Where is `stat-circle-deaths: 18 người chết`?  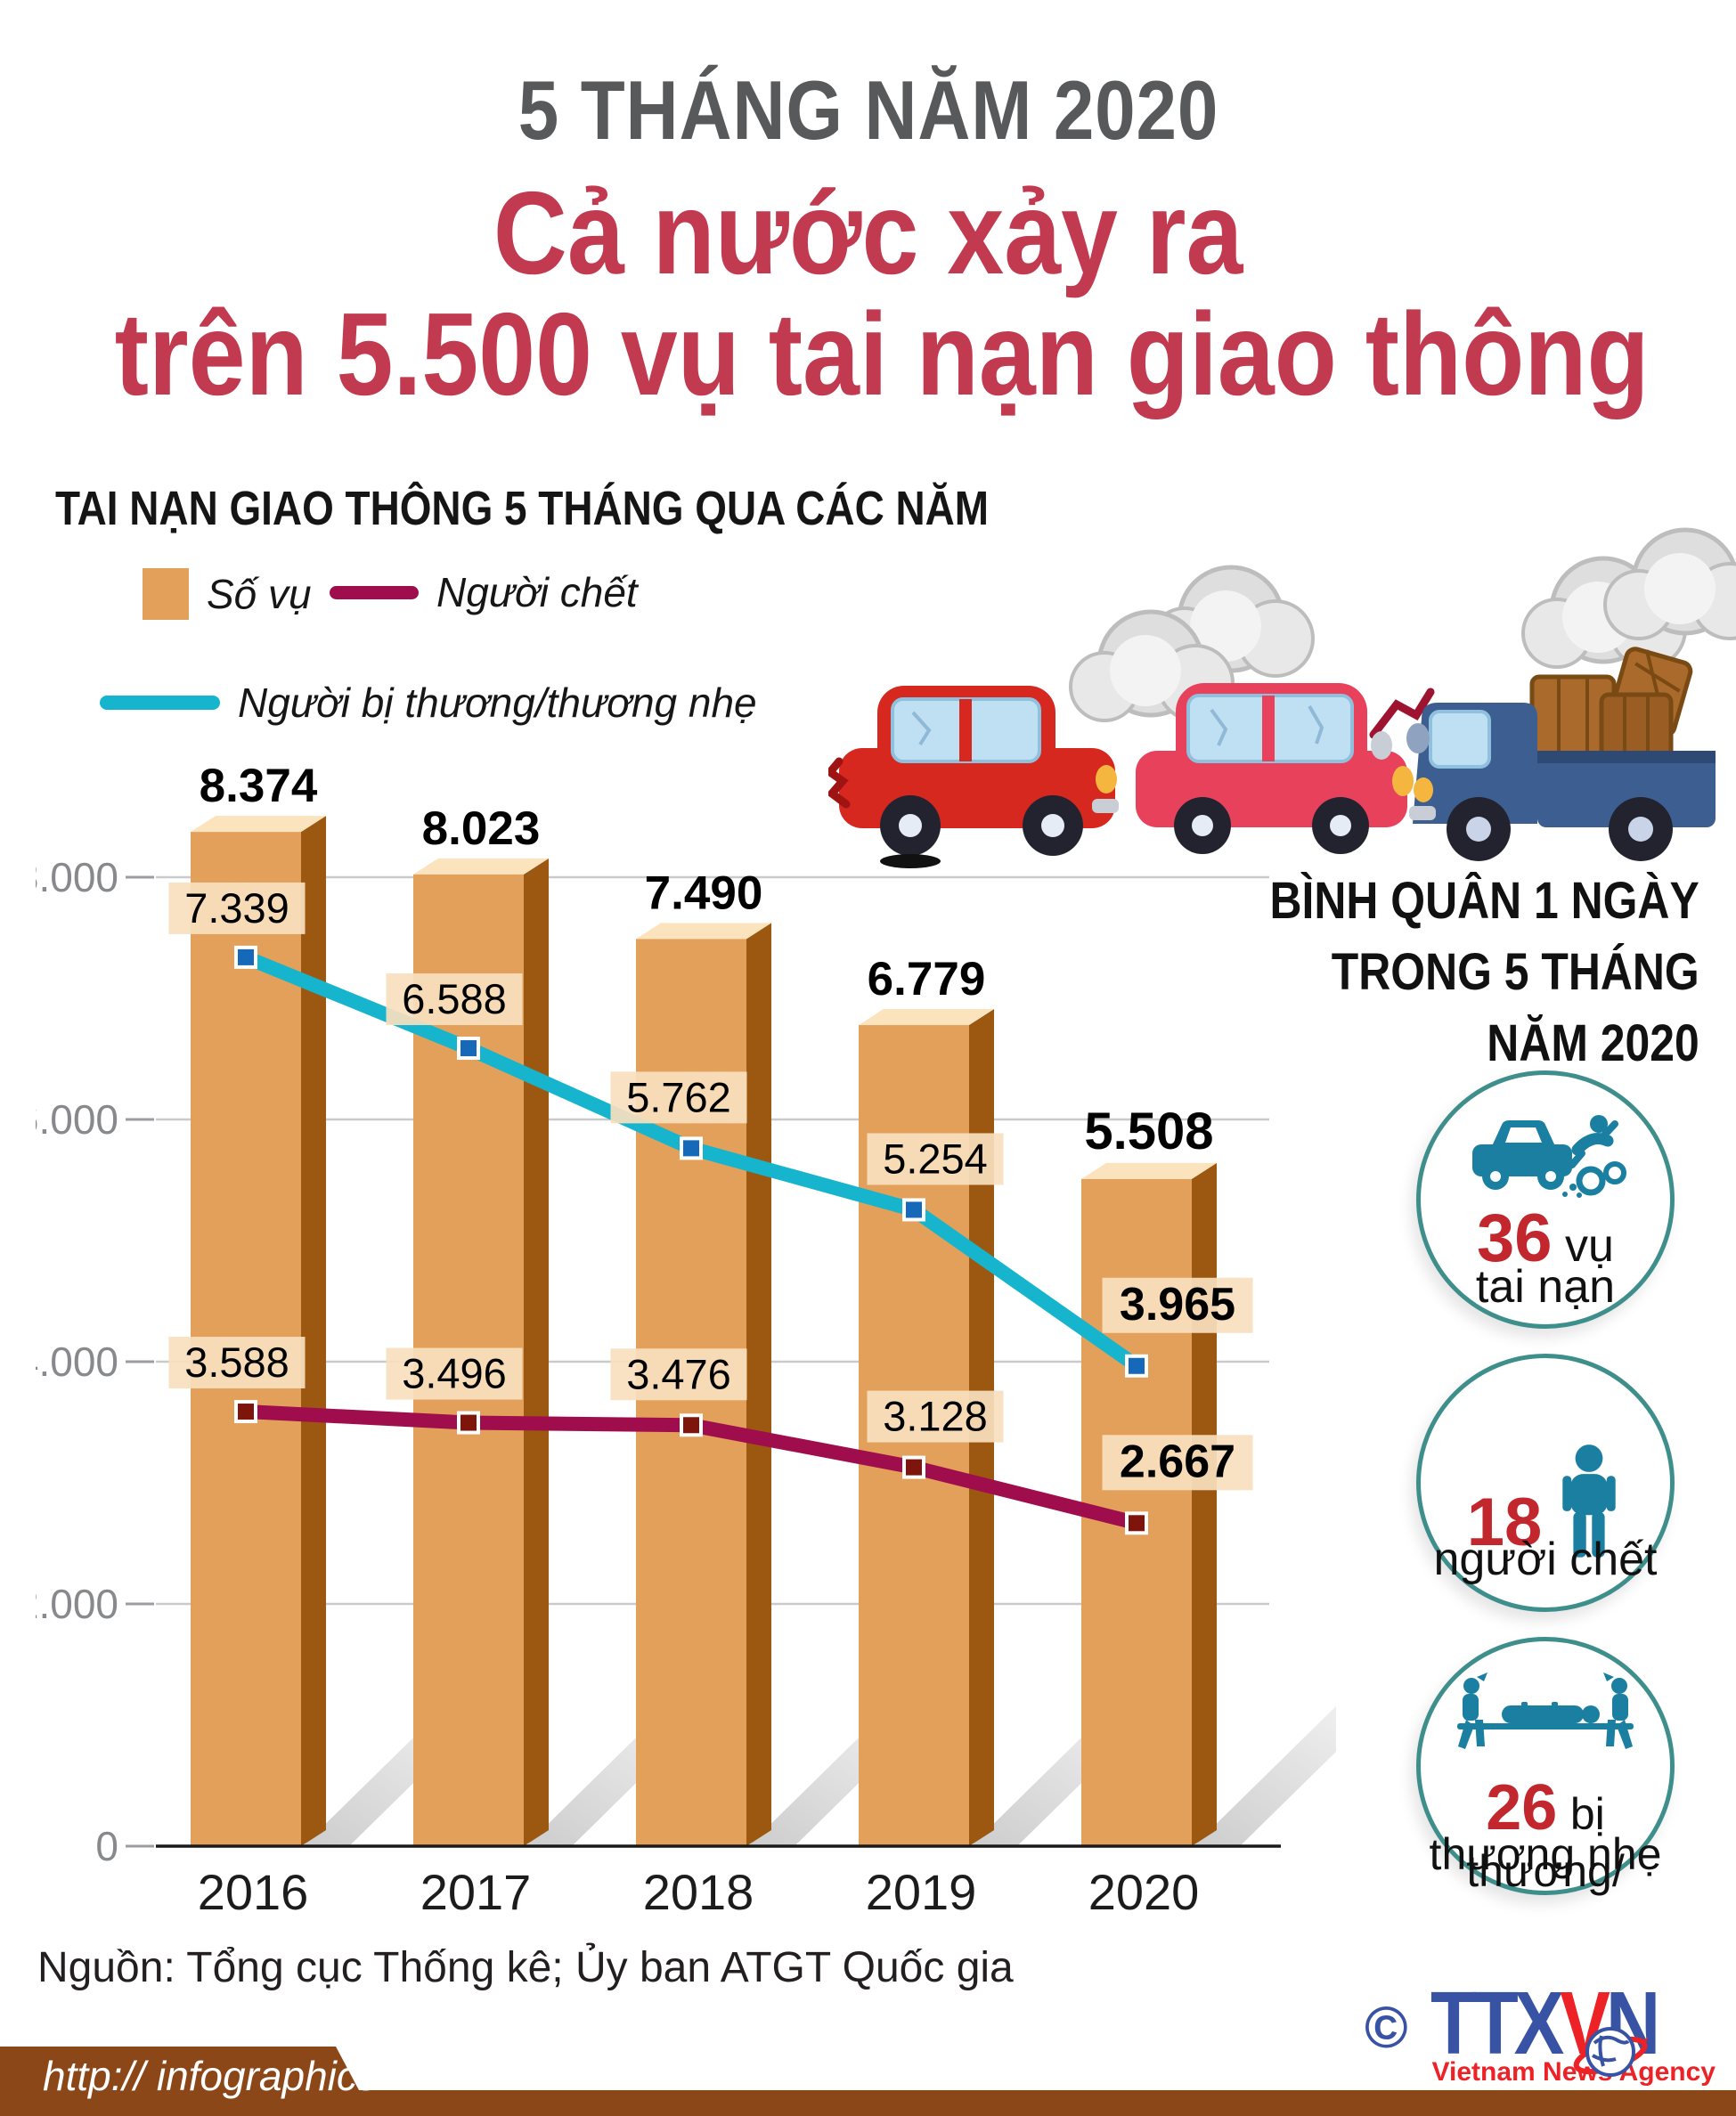 stat-circle-deaths: 18 người chết is located at coordinates (1545, 1483).